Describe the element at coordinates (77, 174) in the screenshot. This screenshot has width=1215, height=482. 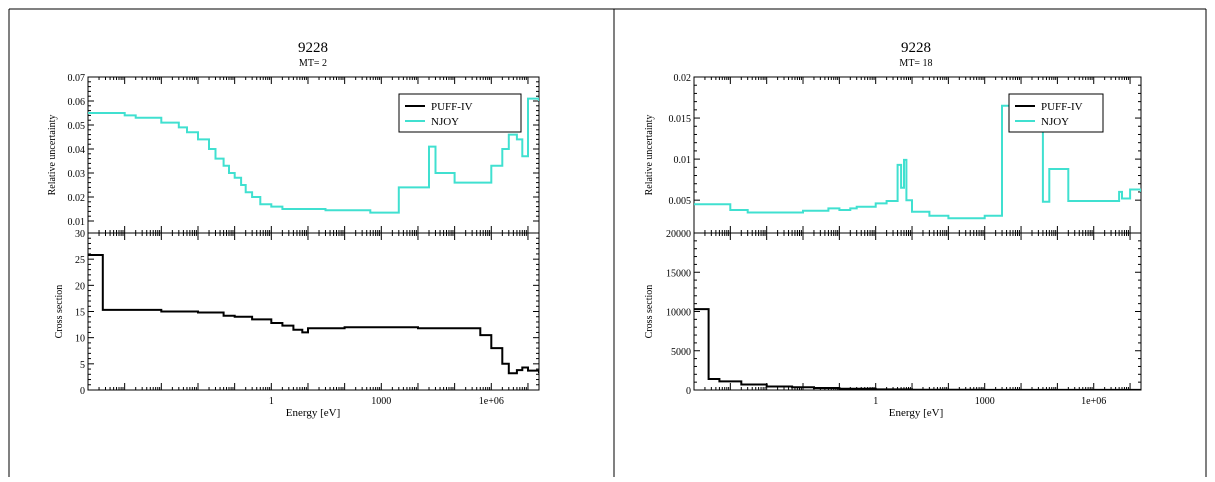
I see `y-tick-label: 0.03` at that location.